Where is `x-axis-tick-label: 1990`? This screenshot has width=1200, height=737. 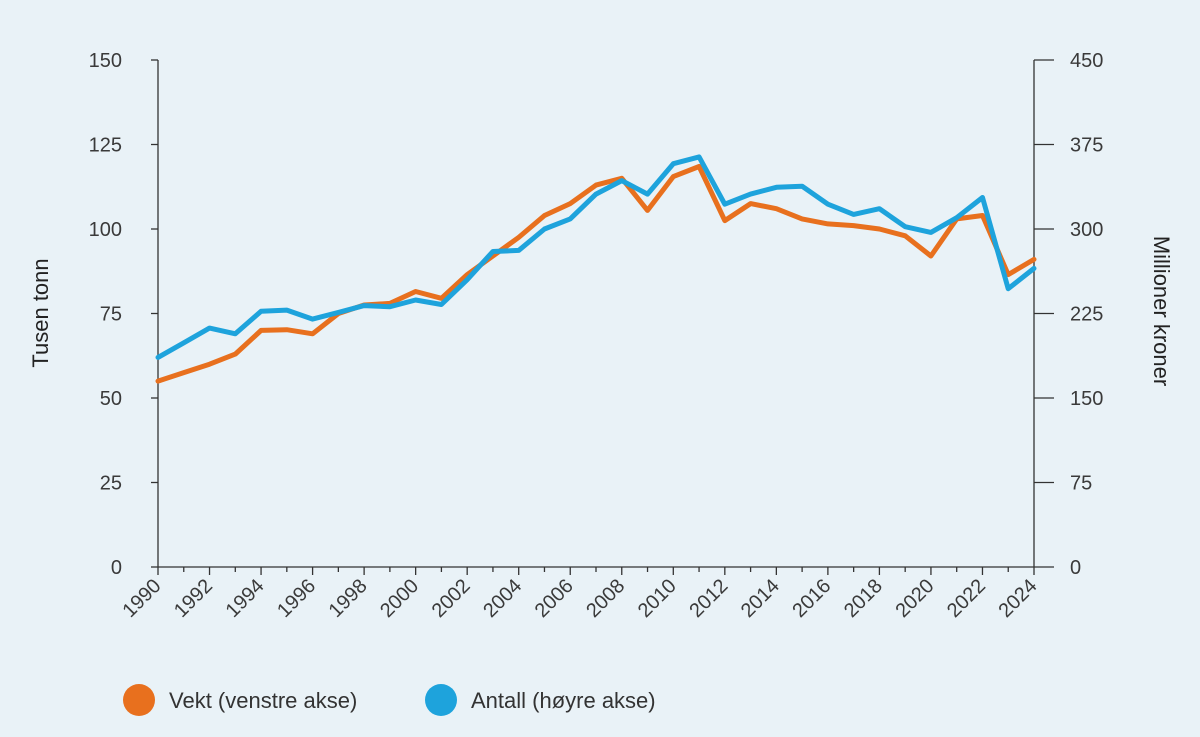 x-axis-tick-label: 1990 is located at coordinates (142, 598).